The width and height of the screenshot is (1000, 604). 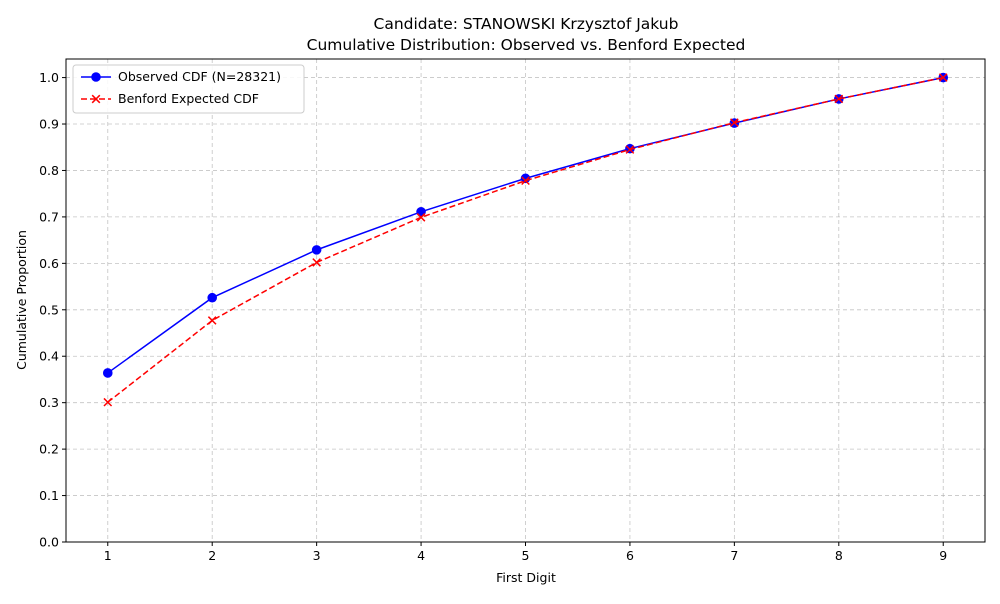 I want to click on x-tick-label: 7, so click(x=734, y=555).